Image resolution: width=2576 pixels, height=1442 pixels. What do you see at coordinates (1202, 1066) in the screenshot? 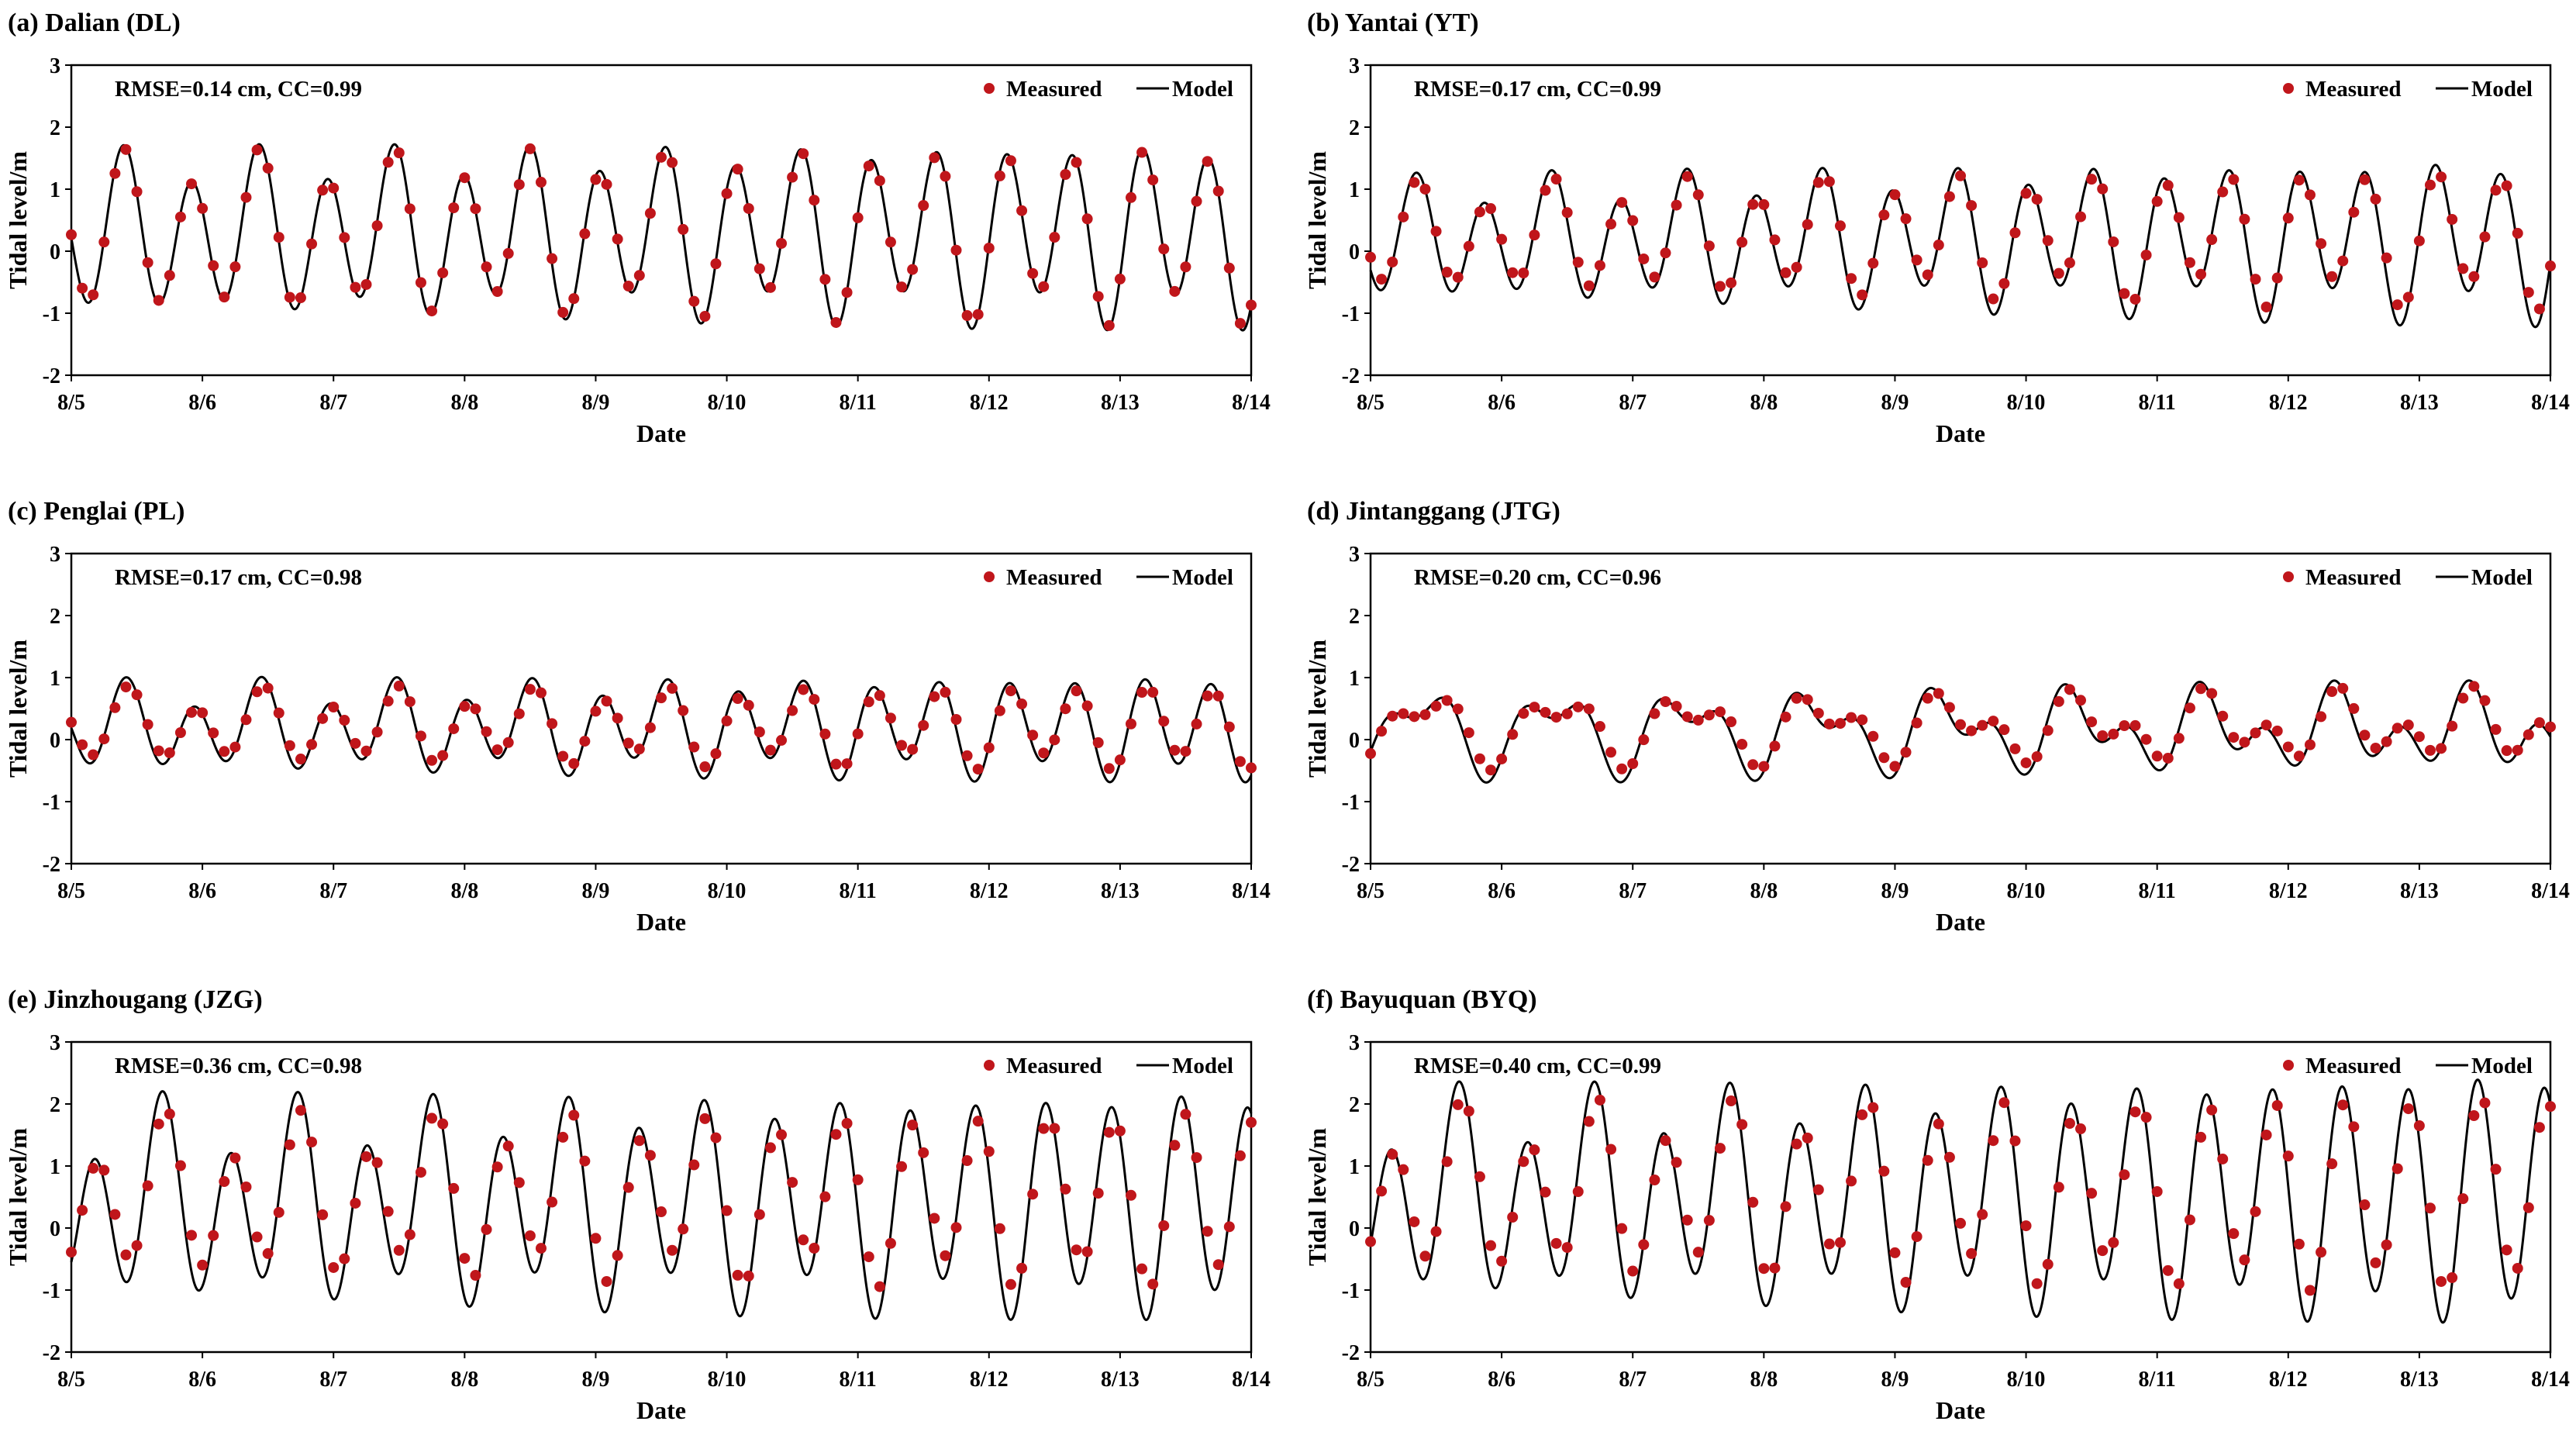
I see `legend-model-label: Model` at bounding box center [1202, 1066].